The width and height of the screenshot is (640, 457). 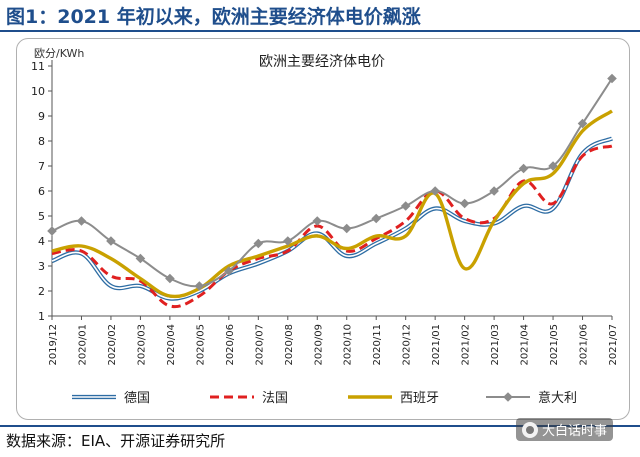 I want to click on x-tick-label: 2020/11, so click(x=377, y=345).